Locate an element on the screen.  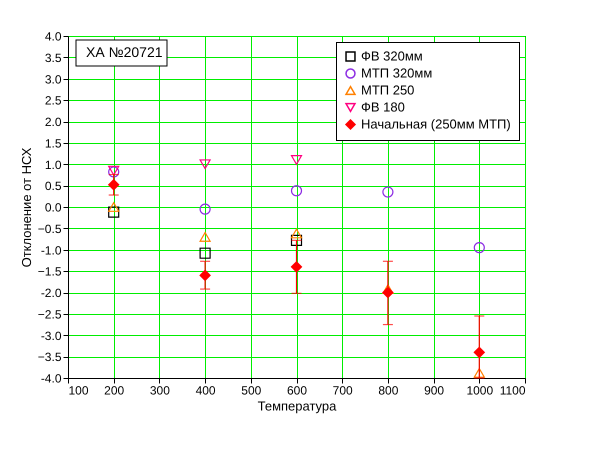
x-axis-title: Температура is located at coordinates (298, 406).